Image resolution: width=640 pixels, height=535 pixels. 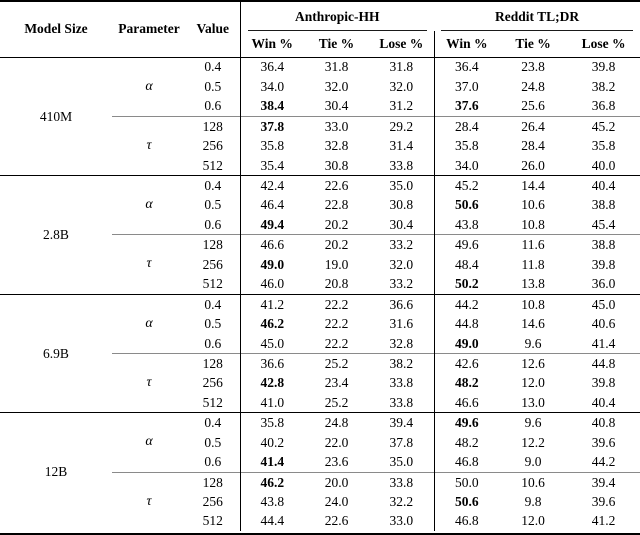 I want to click on metric-cell: 26.4, so click(x=533, y=126).